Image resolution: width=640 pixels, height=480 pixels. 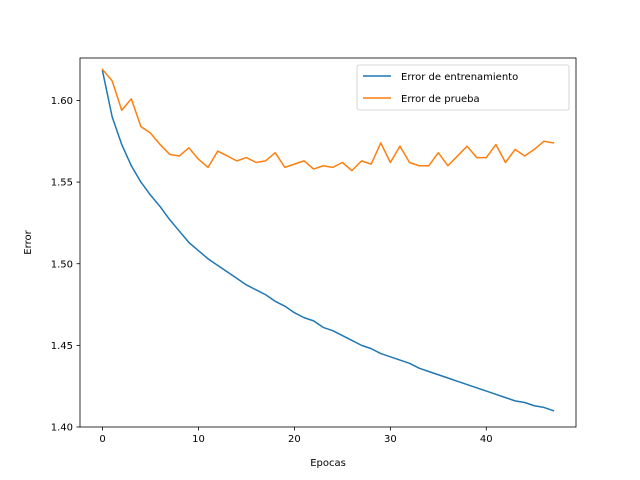 I want to click on legend-box, so click(x=463, y=87).